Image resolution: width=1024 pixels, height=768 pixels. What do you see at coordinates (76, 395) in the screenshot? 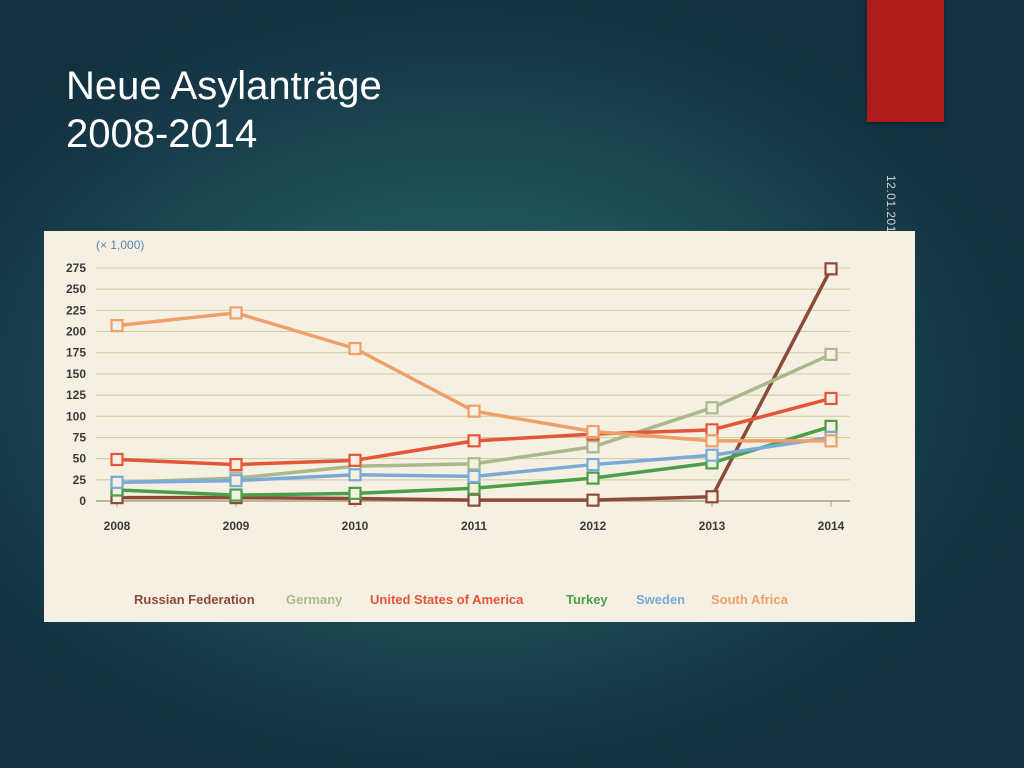
I see `y-tick-label: 125` at bounding box center [76, 395].